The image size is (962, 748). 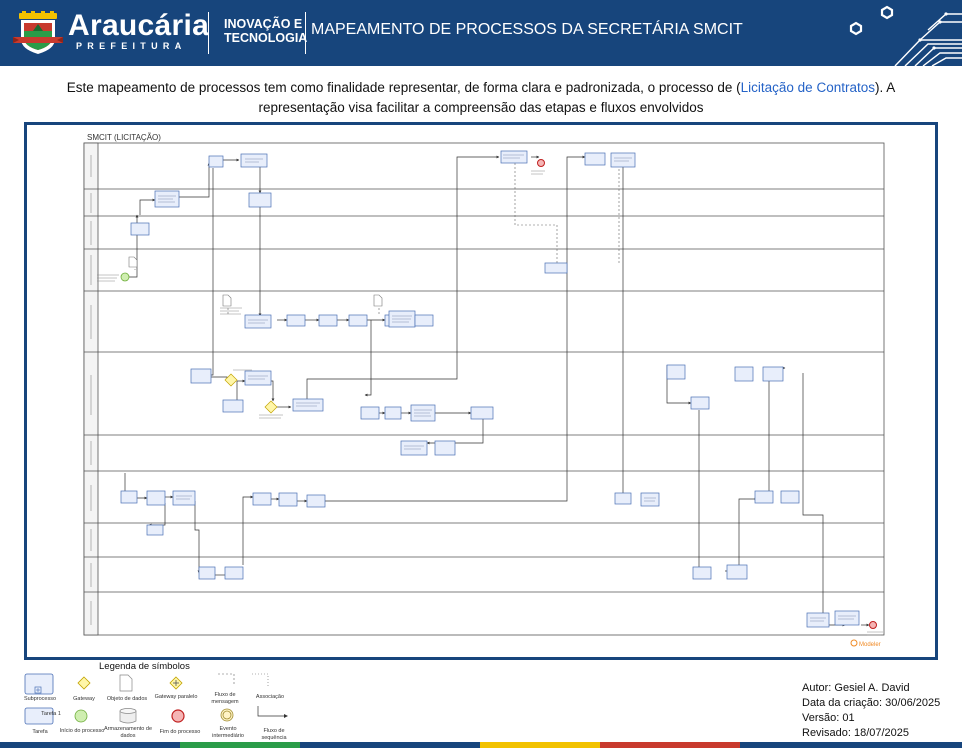 What do you see at coordinates (807, 87) in the screenshot?
I see `intro-highlight: Licitação de Contratos` at bounding box center [807, 87].